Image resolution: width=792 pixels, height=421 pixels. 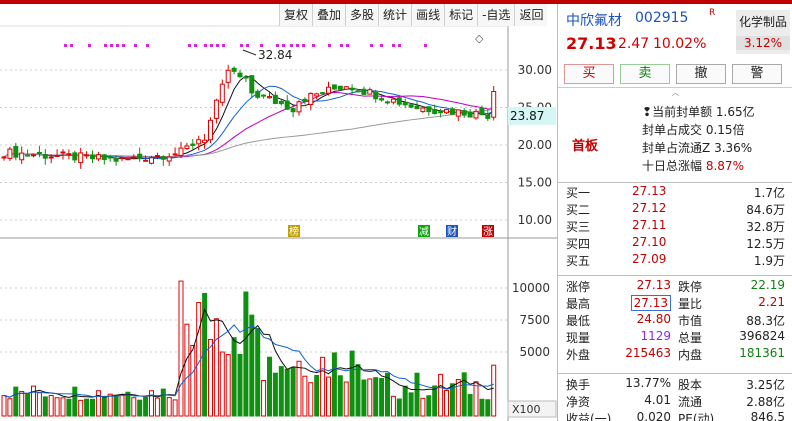 I want to click on stat-row: 收益(一) 0.020 PE(动) 846.5, so click(x=675, y=415).